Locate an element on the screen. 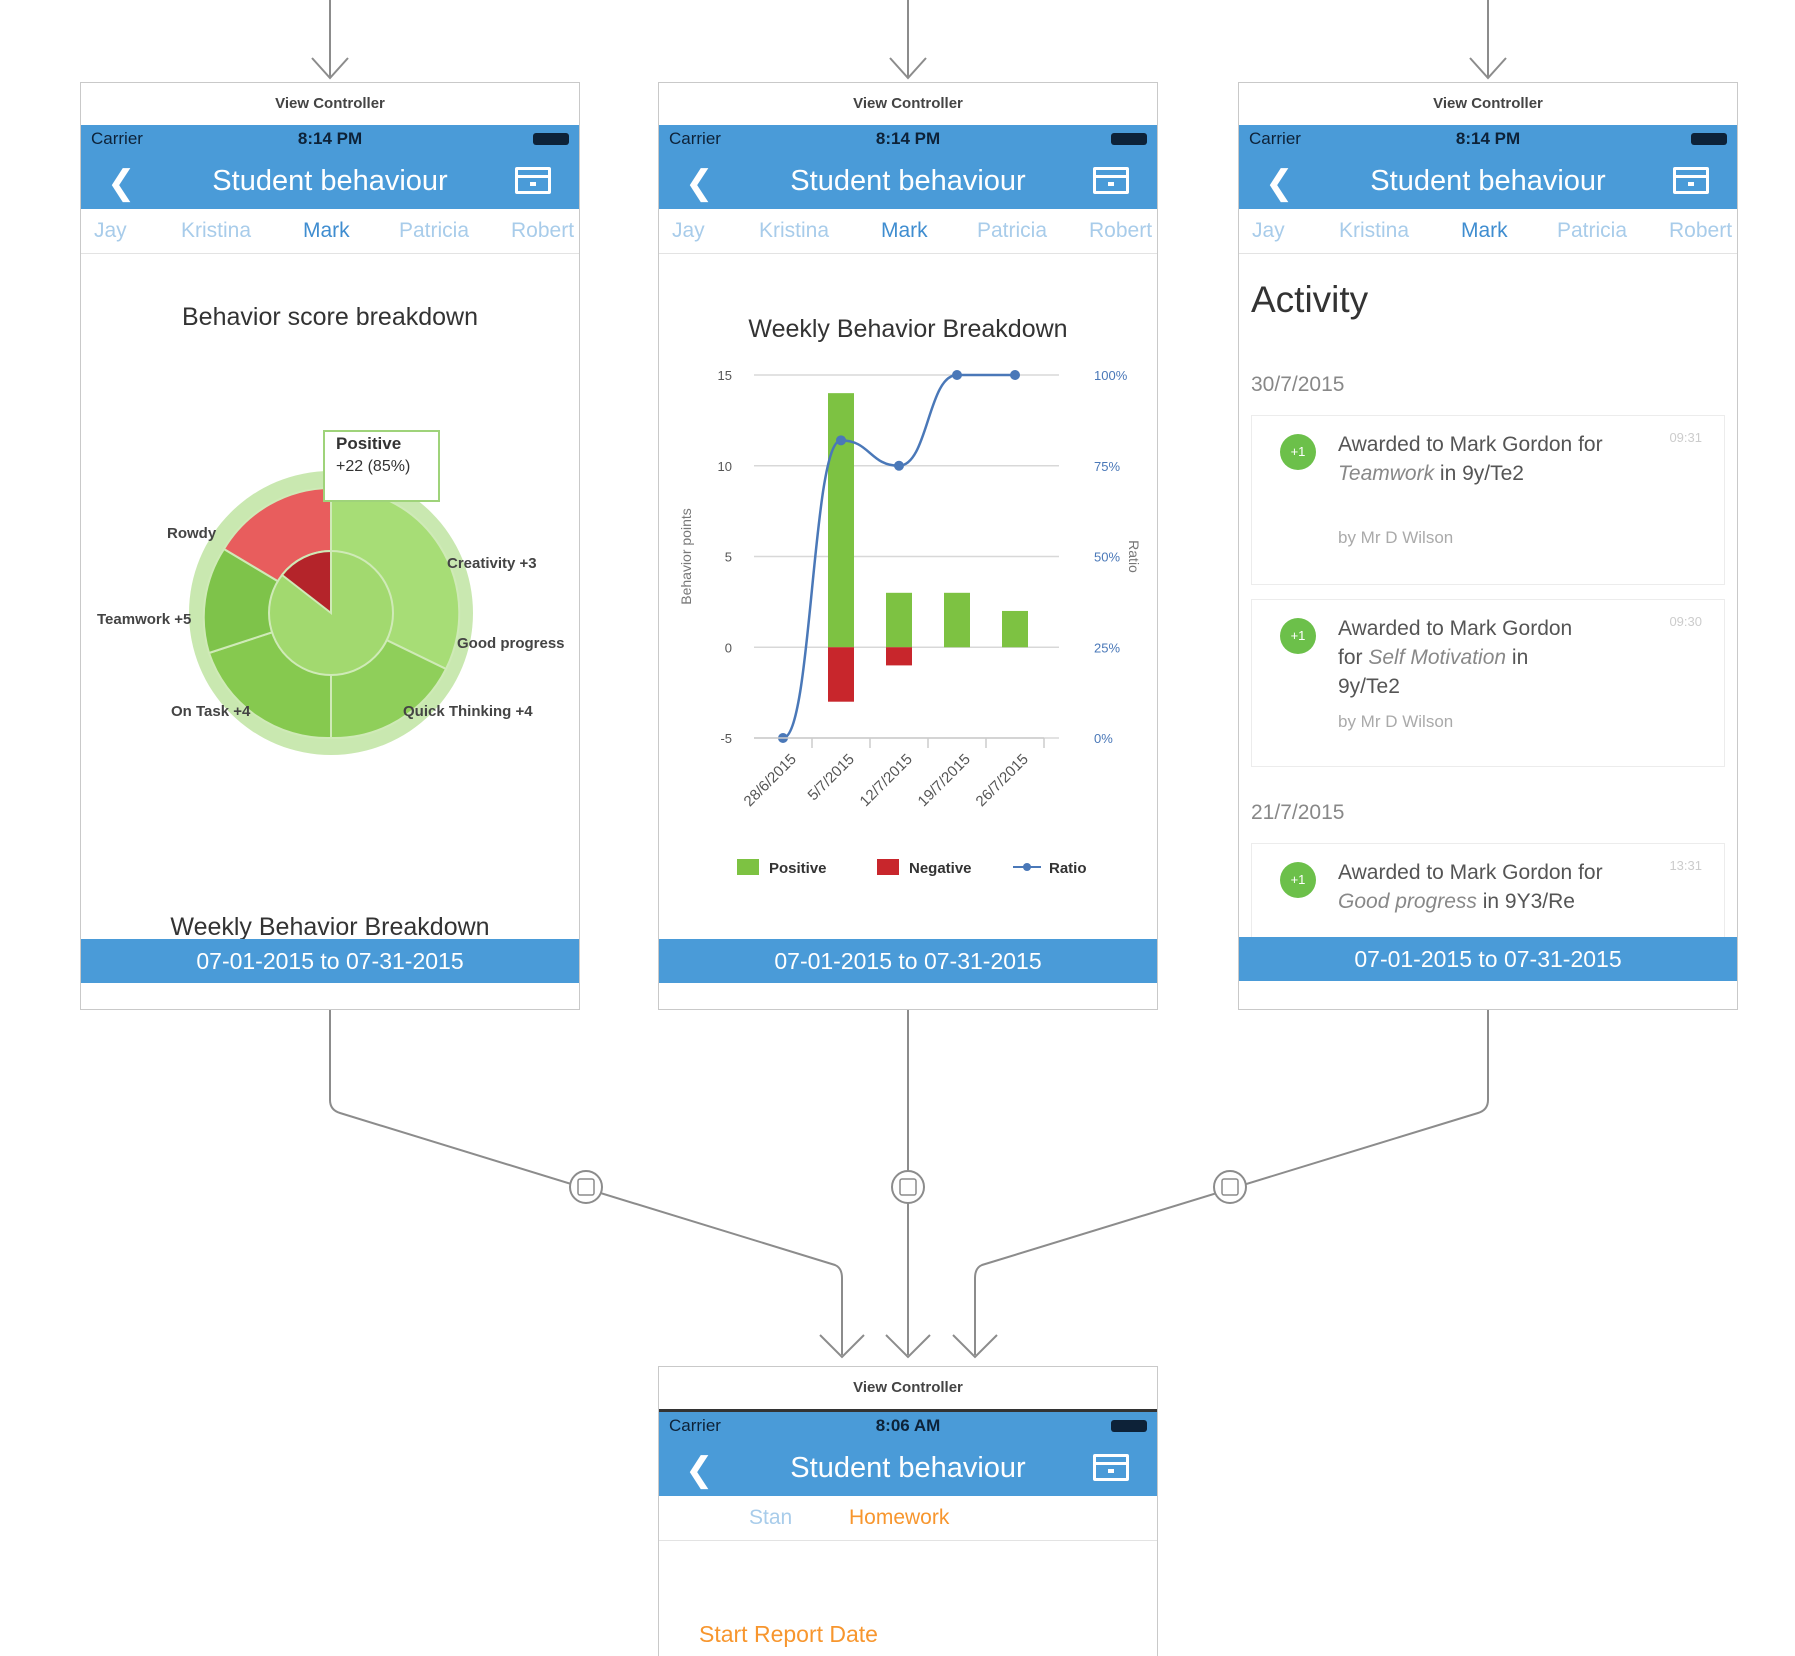 This screenshot has width=1795, height=1656. status-time: 8:14 PM is located at coordinates (1488, 138).